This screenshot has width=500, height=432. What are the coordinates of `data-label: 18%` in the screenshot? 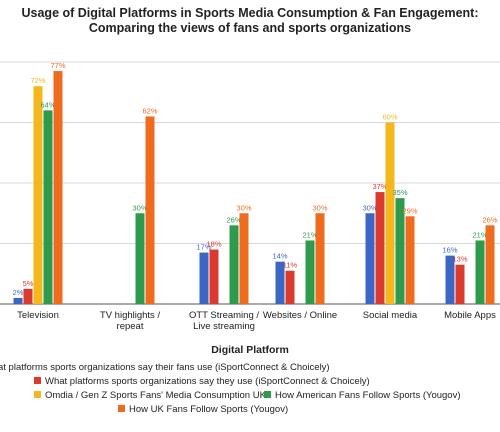 It's located at (213, 244).